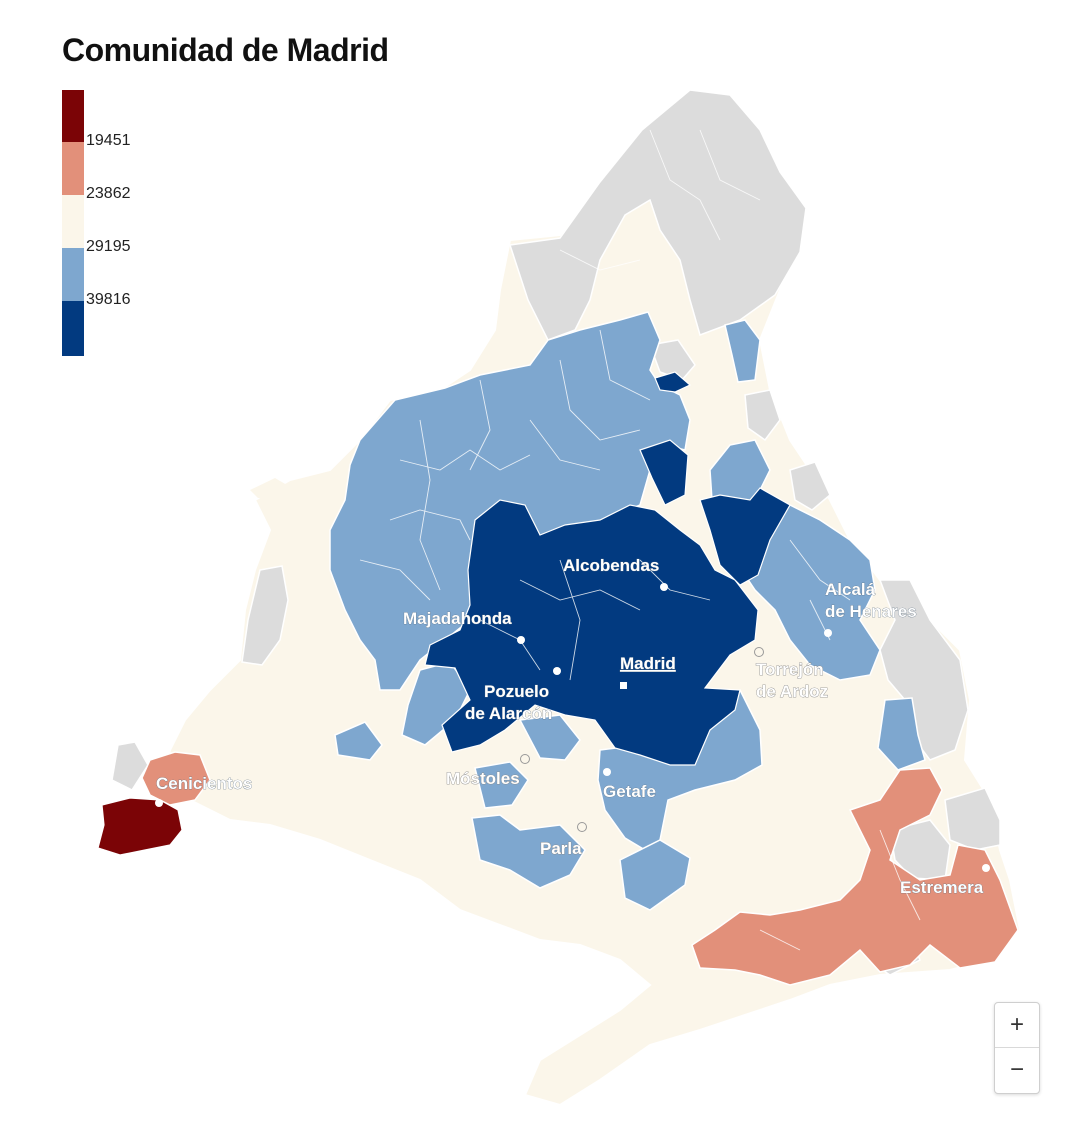 This screenshot has height=1130, width=1080. Describe the element at coordinates (528, 851) in the screenshot. I see `region-blue-parla` at that location.